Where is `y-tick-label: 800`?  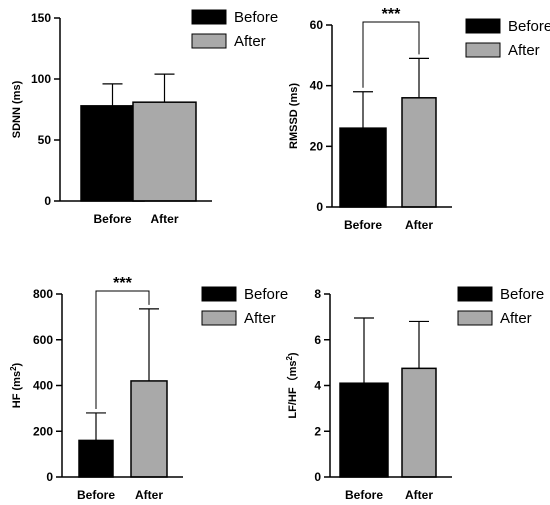 y-tick-label: 800 is located at coordinates (43, 294).